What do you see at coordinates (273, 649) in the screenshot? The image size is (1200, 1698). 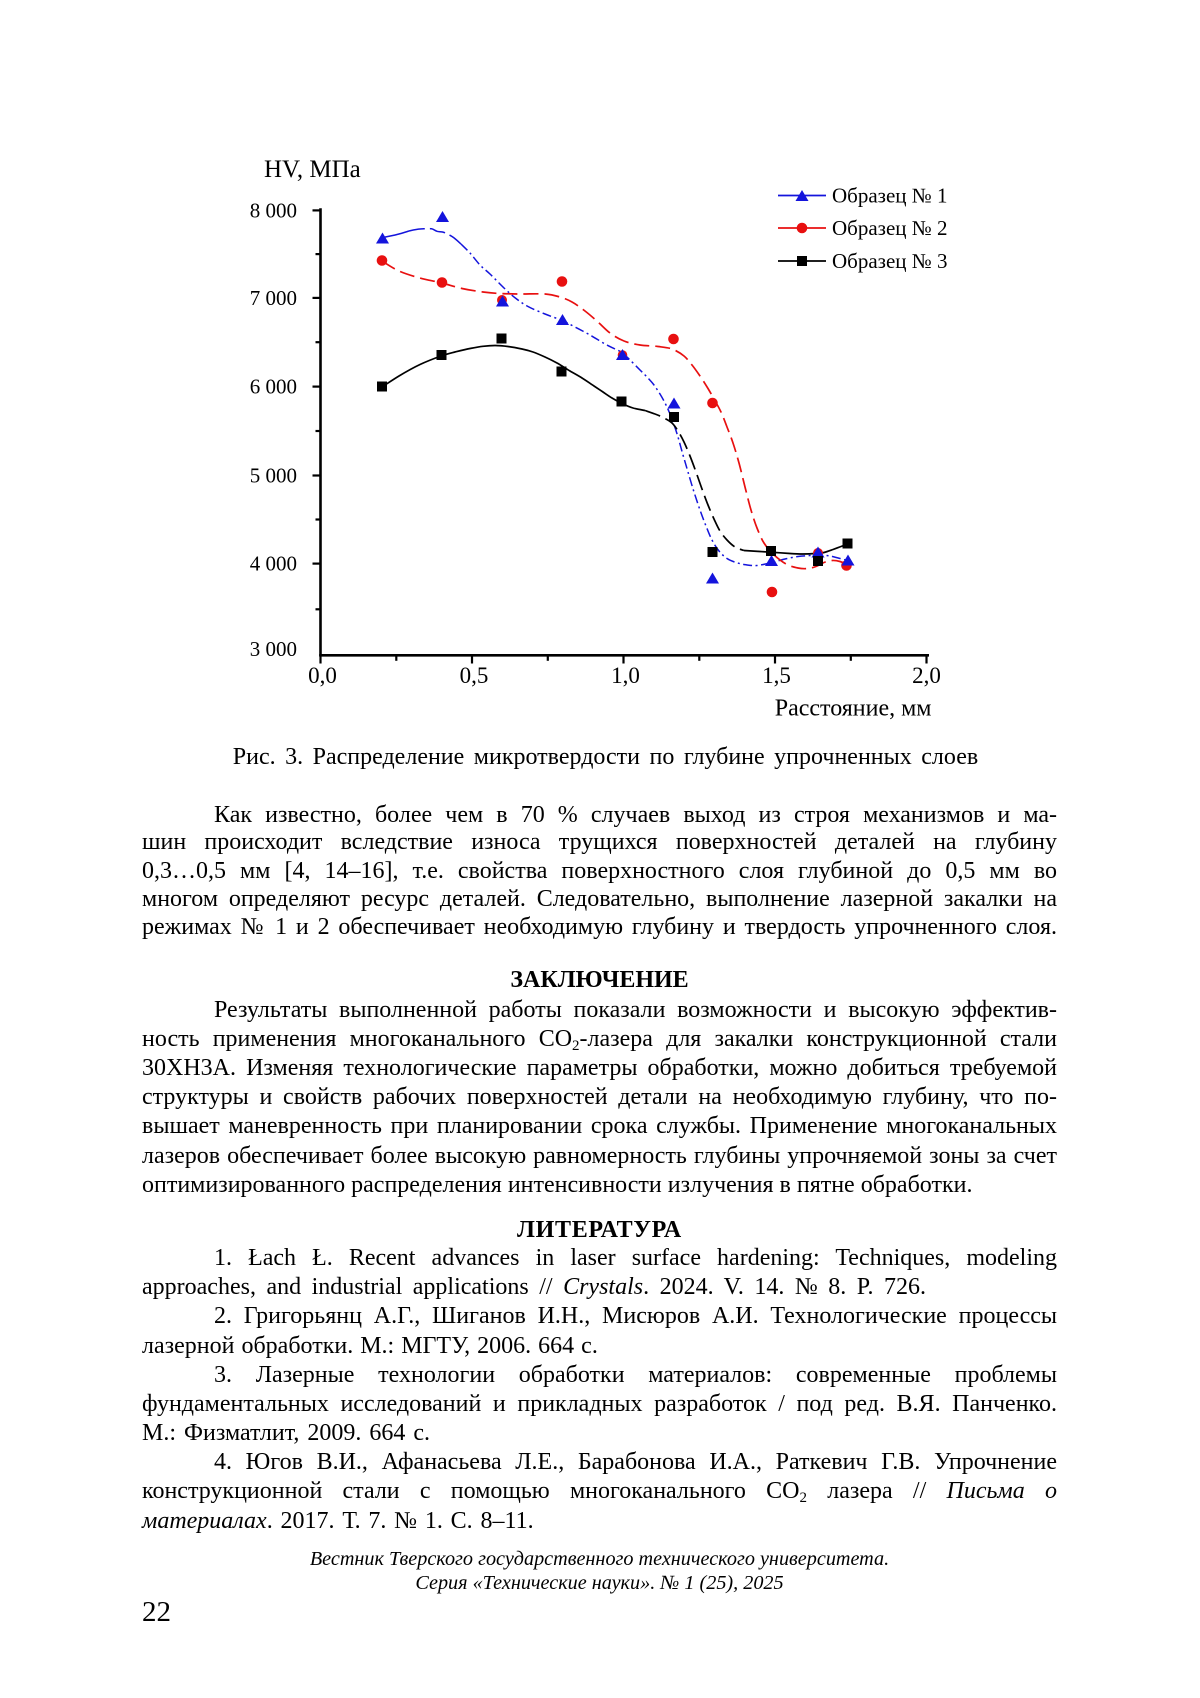 I see `svg-text: 3 000` at bounding box center [273, 649].